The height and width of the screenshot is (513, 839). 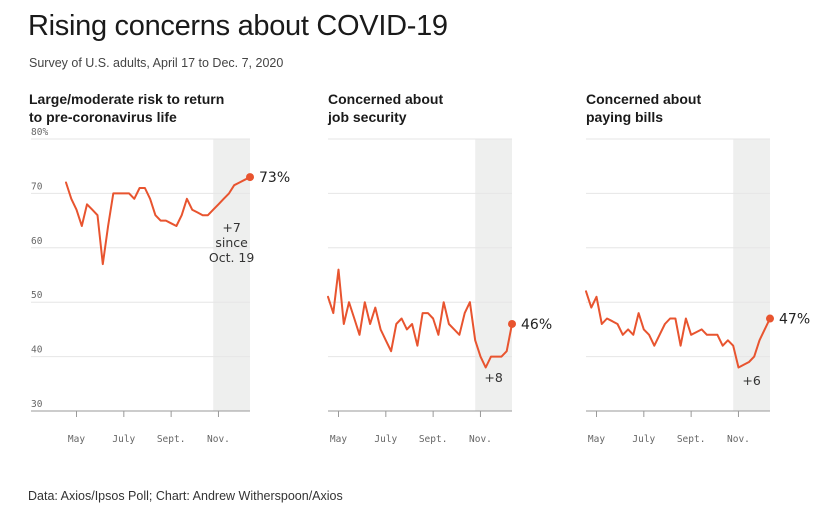 What do you see at coordinates (643, 108) in the screenshot?
I see `panel-title-bills: Concerned about paying bills` at bounding box center [643, 108].